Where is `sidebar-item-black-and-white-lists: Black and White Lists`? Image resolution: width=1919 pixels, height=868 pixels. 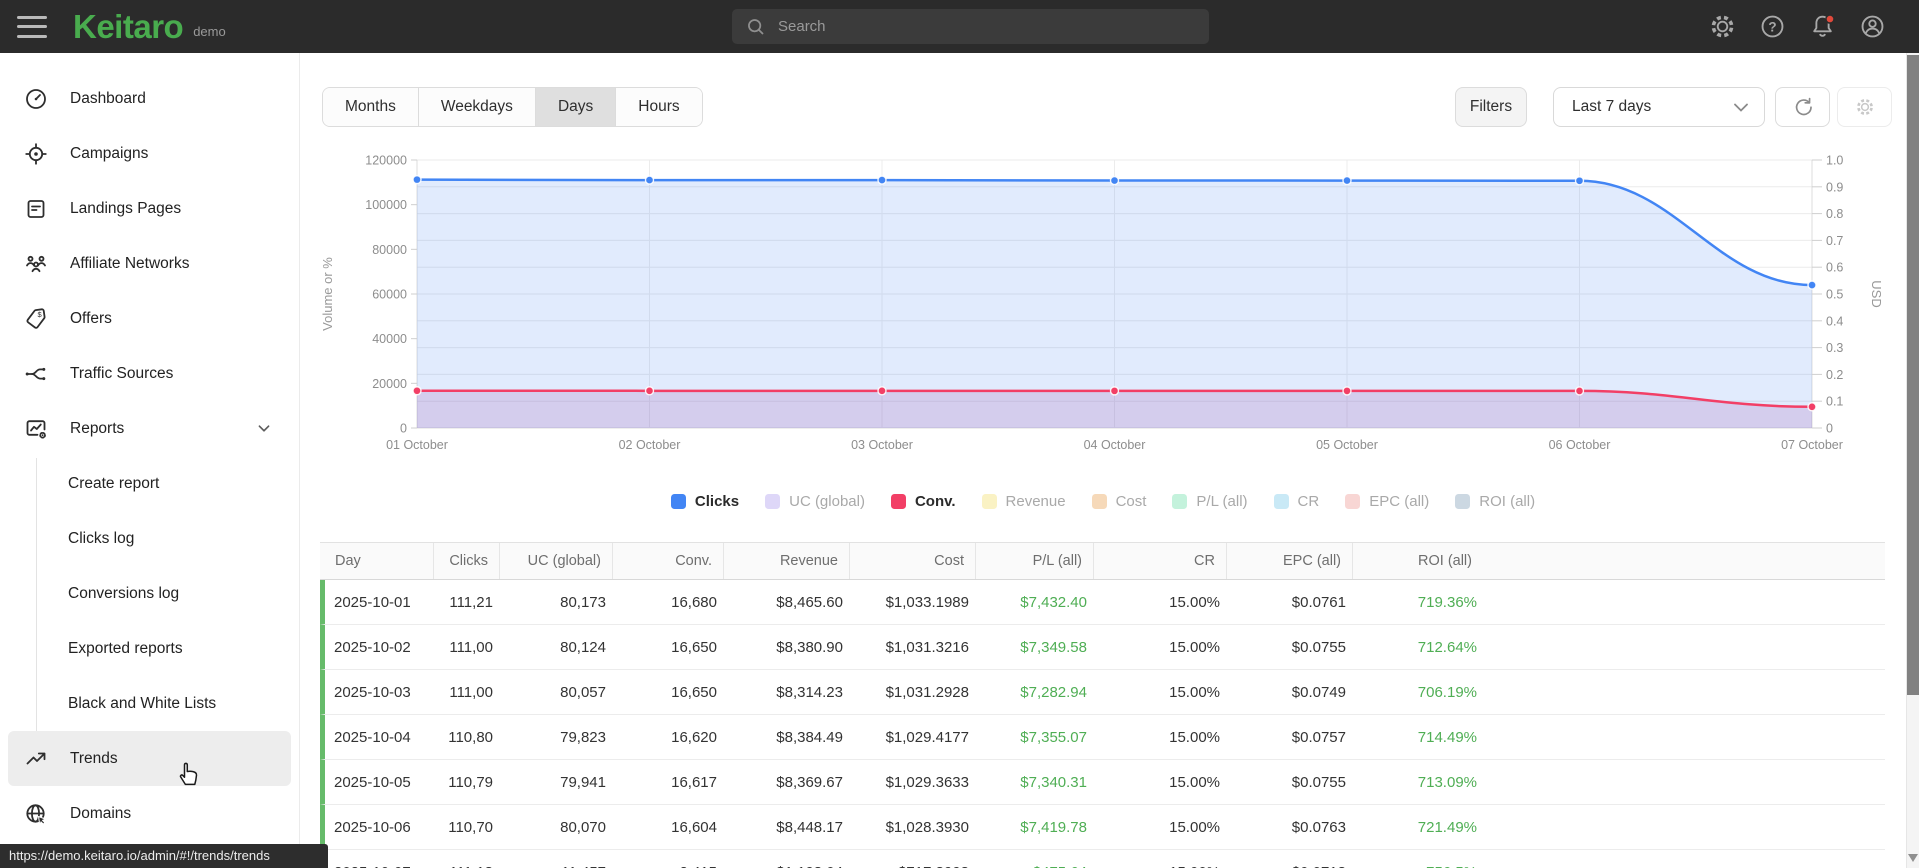 sidebar-item-black-and-white-lists: Black and White Lists is located at coordinates (149, 703).